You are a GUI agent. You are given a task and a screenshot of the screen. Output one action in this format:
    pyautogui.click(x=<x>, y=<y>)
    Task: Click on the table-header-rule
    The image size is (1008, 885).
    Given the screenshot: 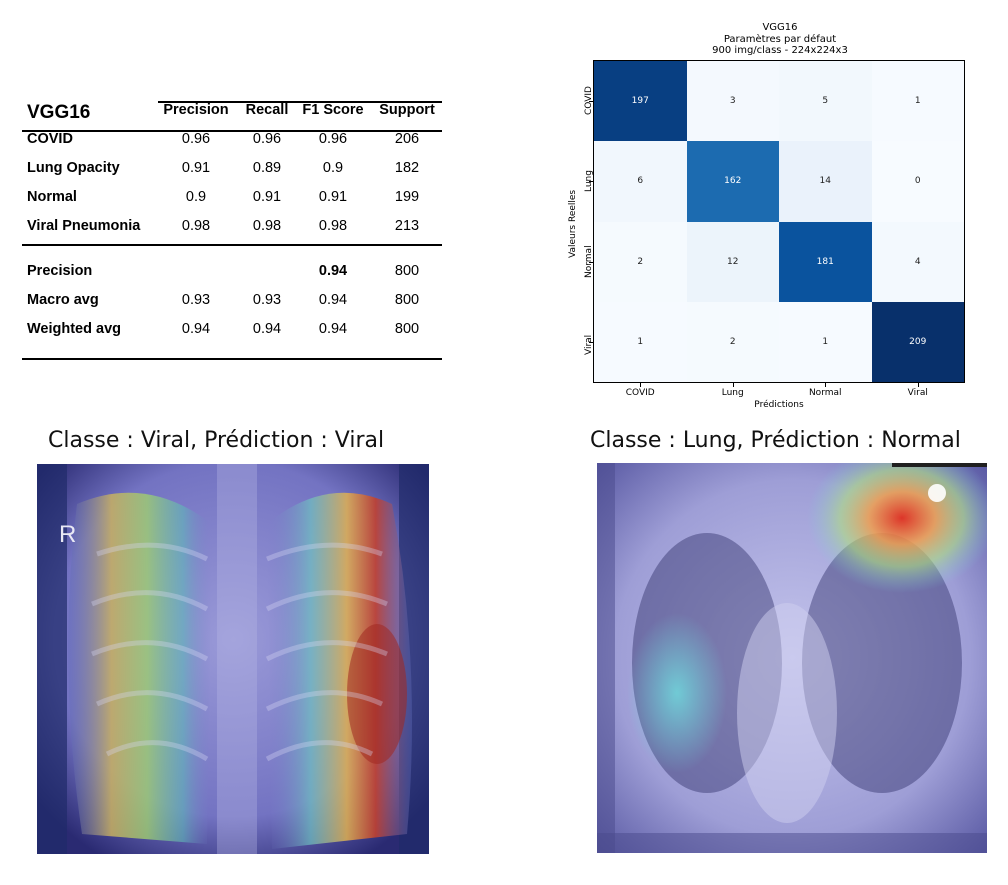 What is the action you would take?
    pyautogui.click(x=232, y=131)
    